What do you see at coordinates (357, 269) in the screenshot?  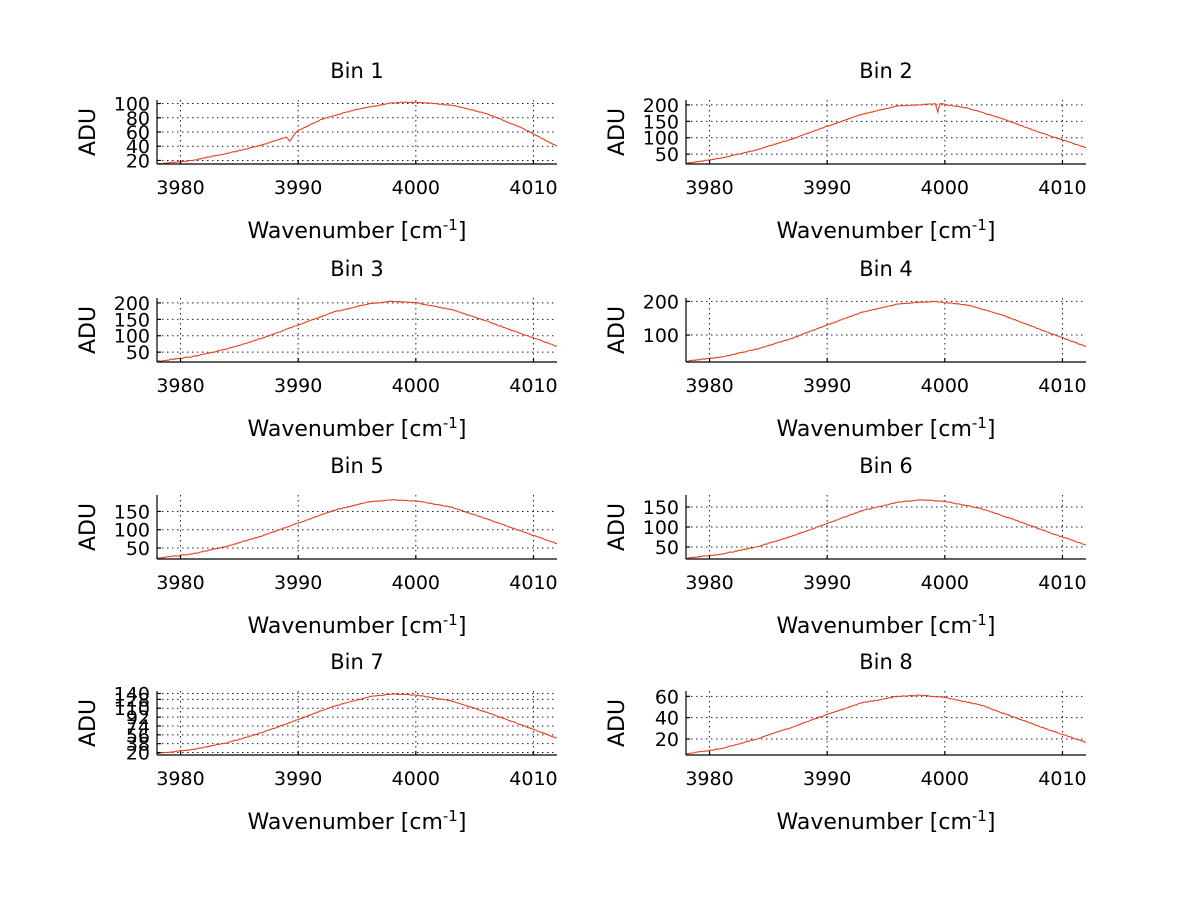 I see `subplot-title: Bin 3` at bounding box center [357, 269].